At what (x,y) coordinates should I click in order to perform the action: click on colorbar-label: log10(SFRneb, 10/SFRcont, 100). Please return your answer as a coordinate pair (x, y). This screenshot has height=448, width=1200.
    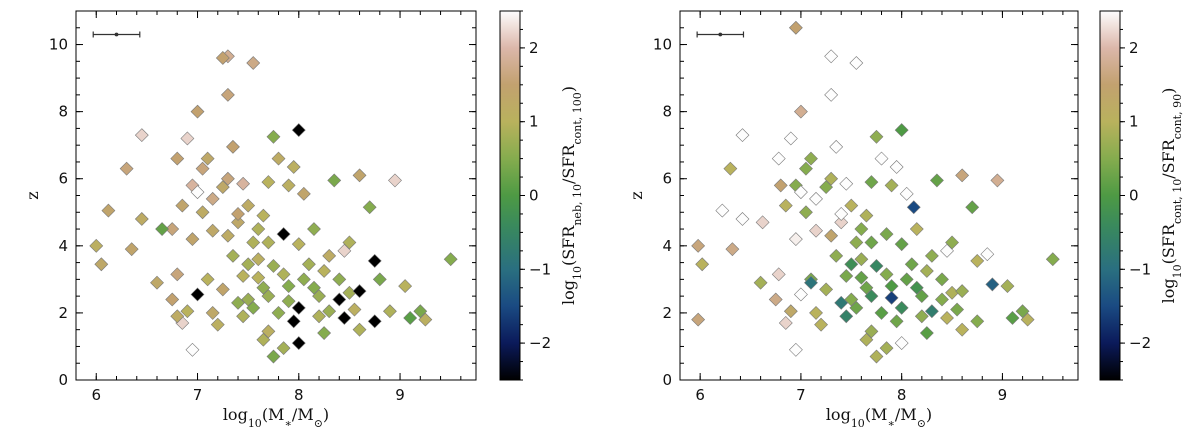
    Looking at the image, I should click on (571, 195).